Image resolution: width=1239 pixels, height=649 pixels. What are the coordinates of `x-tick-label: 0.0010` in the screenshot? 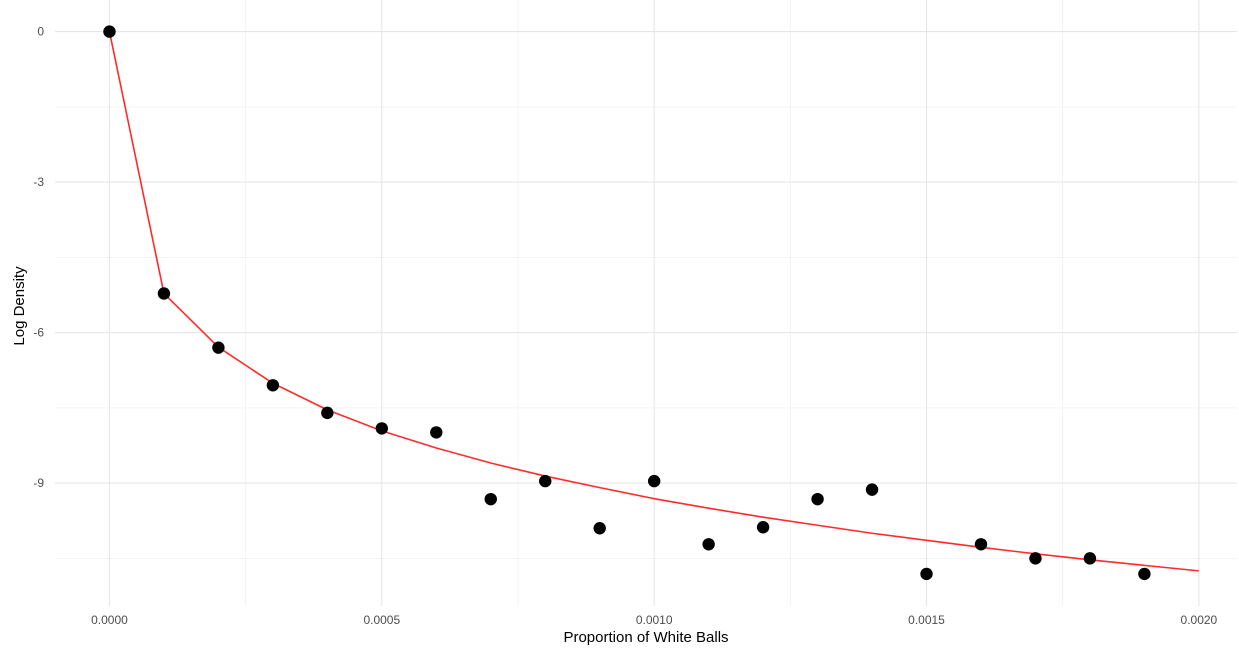 It's located at (654, 620).